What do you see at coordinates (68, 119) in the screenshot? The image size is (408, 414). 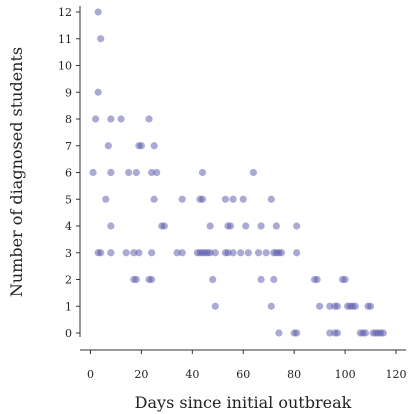 I see `y-tick-label: 8` at bounding box center [68, 119].